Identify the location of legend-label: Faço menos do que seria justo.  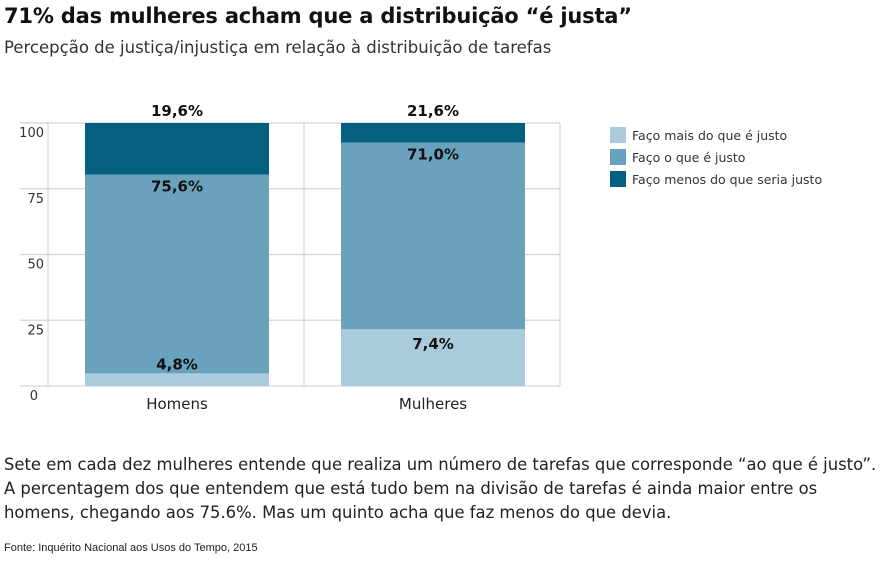
(727, 179).